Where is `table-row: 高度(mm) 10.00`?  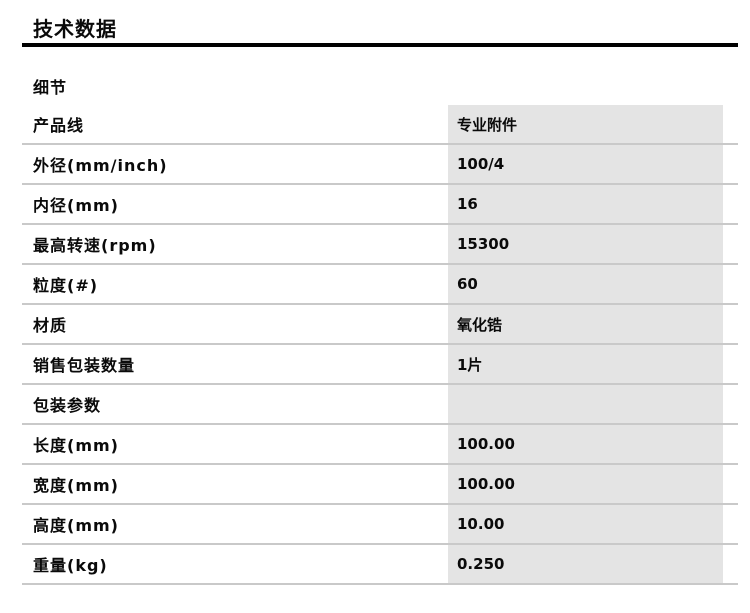
table-row: 高度(mm) 10.00 is located at coordinates (380, 525).